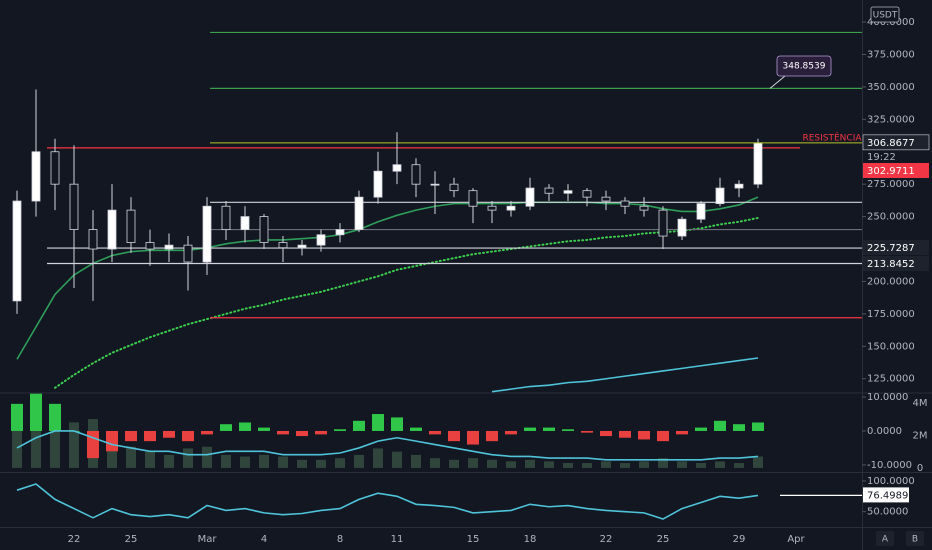 The width and height of the screenshot is (932, 550). I want to click on level-label: 302.9711, so click(891, 171).